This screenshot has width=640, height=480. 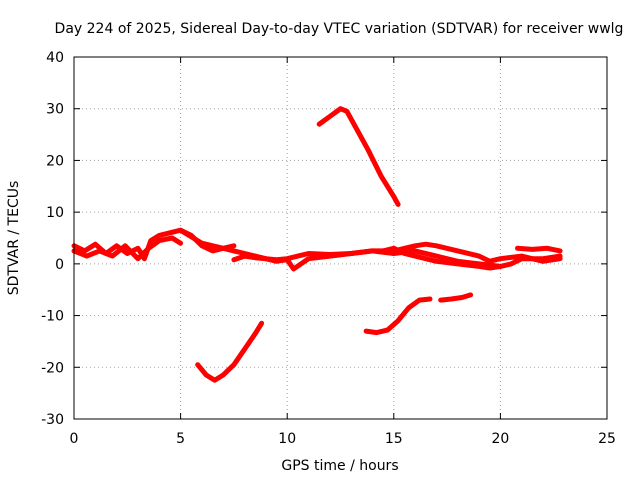 I want to click on x-tick-label: 15, so click(x=394, y=439).